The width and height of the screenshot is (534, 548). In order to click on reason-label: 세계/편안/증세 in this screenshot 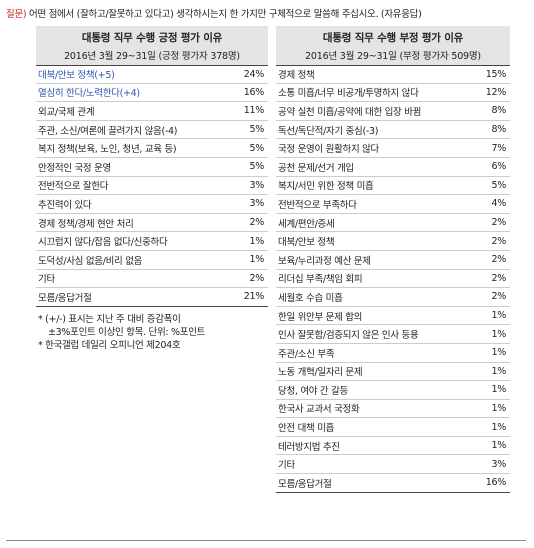, I will do `click(306, 224)`.